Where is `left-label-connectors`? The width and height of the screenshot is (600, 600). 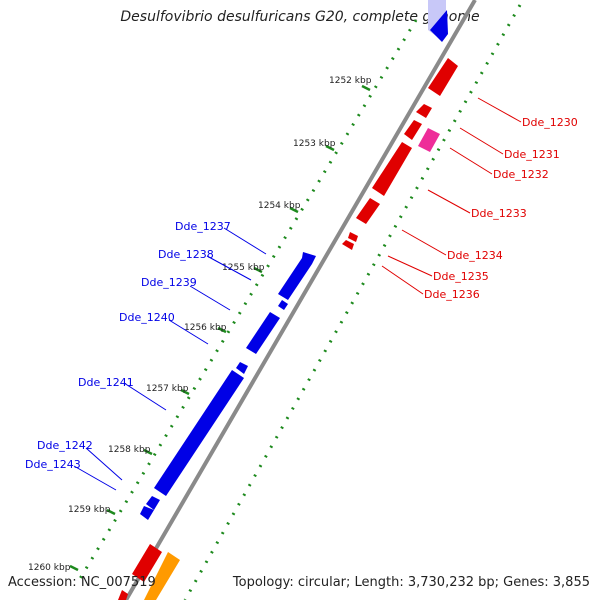 left-label-connectors is located at coordinates (170, 359).